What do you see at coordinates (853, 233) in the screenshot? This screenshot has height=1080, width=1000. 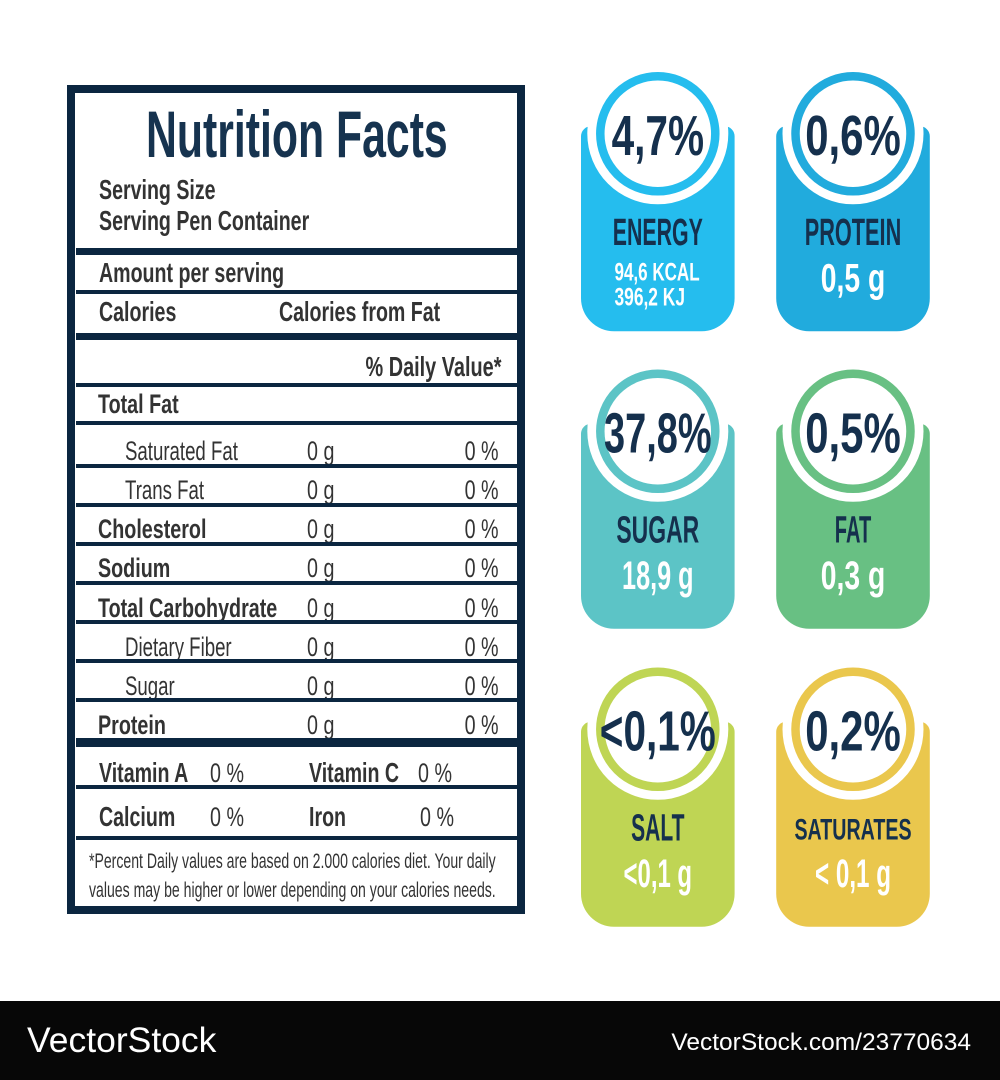 I see `svg-text: PROTEIN` at bounding box center [853, 233].